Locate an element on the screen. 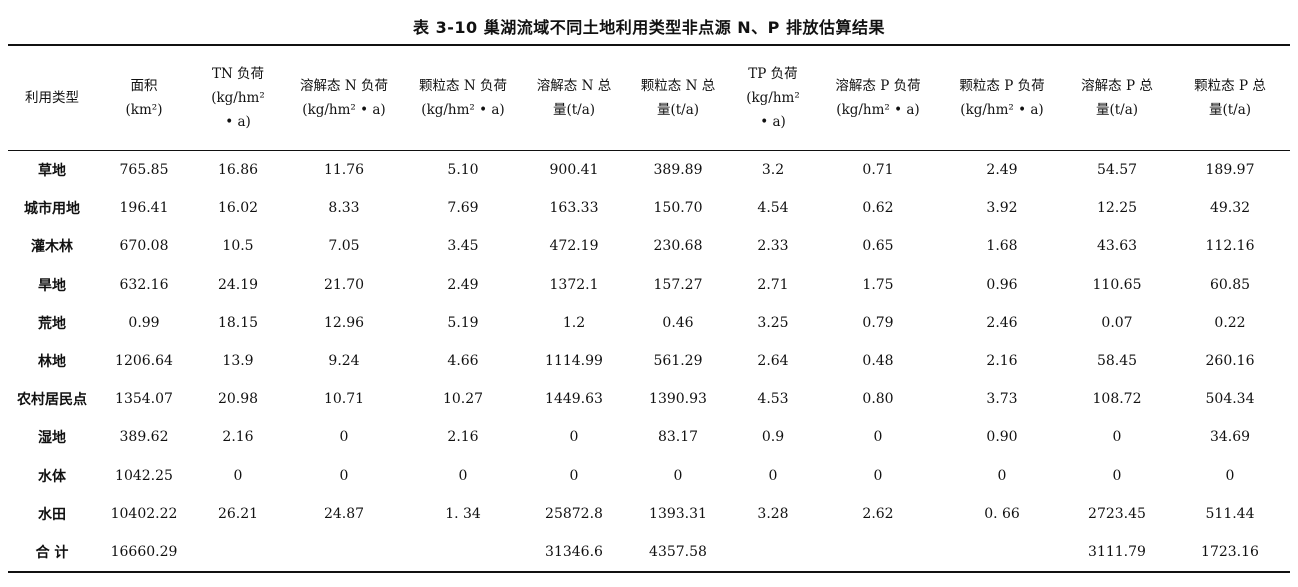 Image resolution: width=1298 pixels, height=587 pixels. table-cell: 43.63 is located at coordinates (1117, 246).